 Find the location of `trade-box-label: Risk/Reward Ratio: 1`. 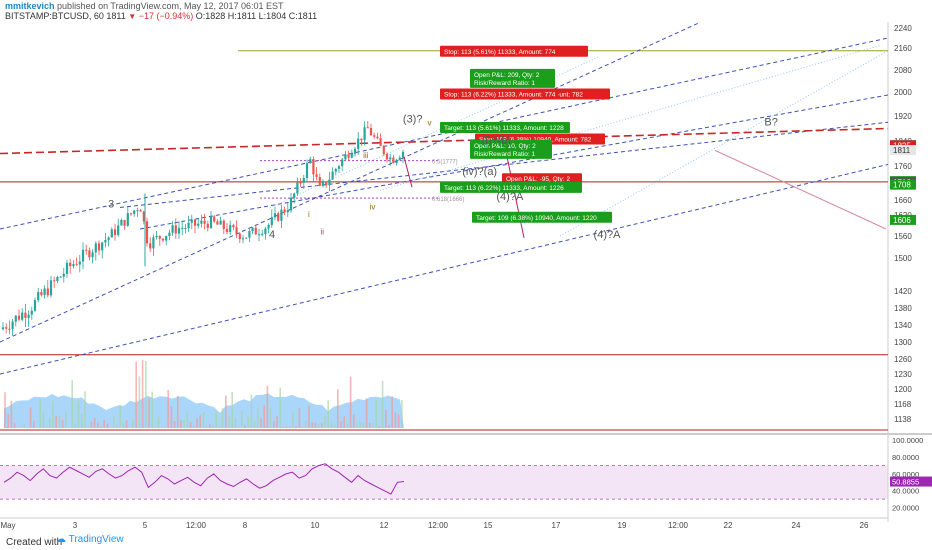

trade-box-label: Risk/Reward Ratio: 1 is located at coordinates (504, 154).